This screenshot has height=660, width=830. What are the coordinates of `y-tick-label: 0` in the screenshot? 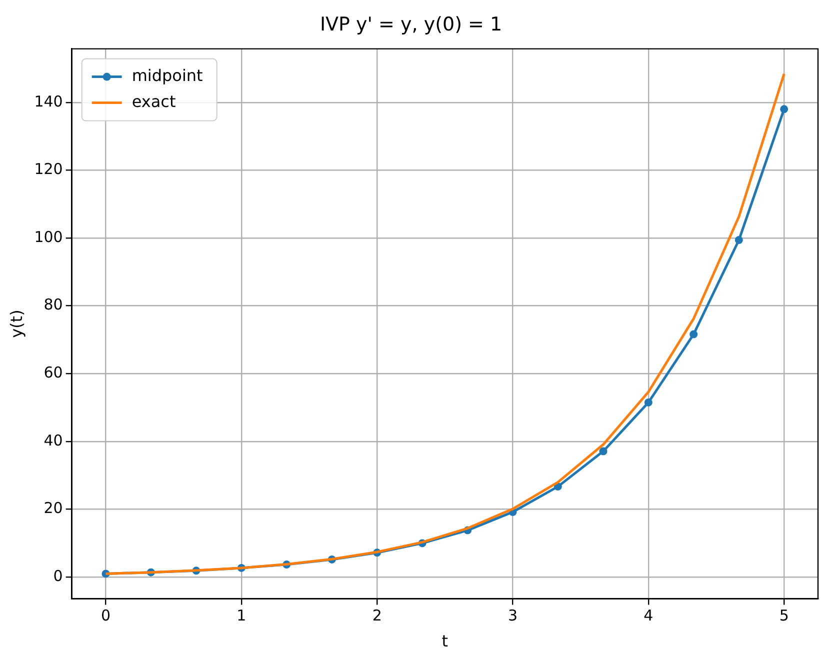 It's located at (58, 575).